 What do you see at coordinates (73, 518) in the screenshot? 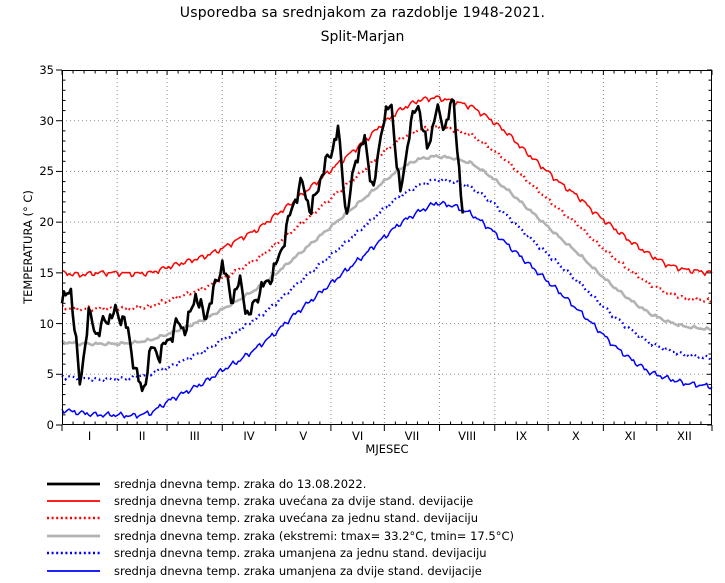
I see `legend-sample-mean-plus-1sd` at bounding box center [73, 518].